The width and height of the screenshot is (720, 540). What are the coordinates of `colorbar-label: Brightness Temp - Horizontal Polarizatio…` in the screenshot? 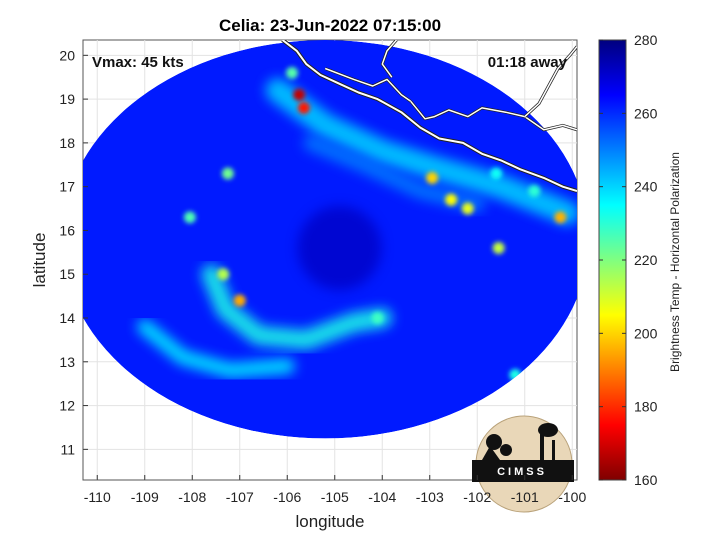 It's located at (675, 262).